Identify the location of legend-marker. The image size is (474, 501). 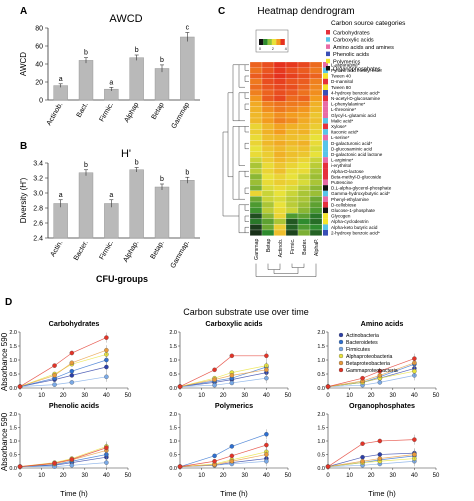
(341, 370).